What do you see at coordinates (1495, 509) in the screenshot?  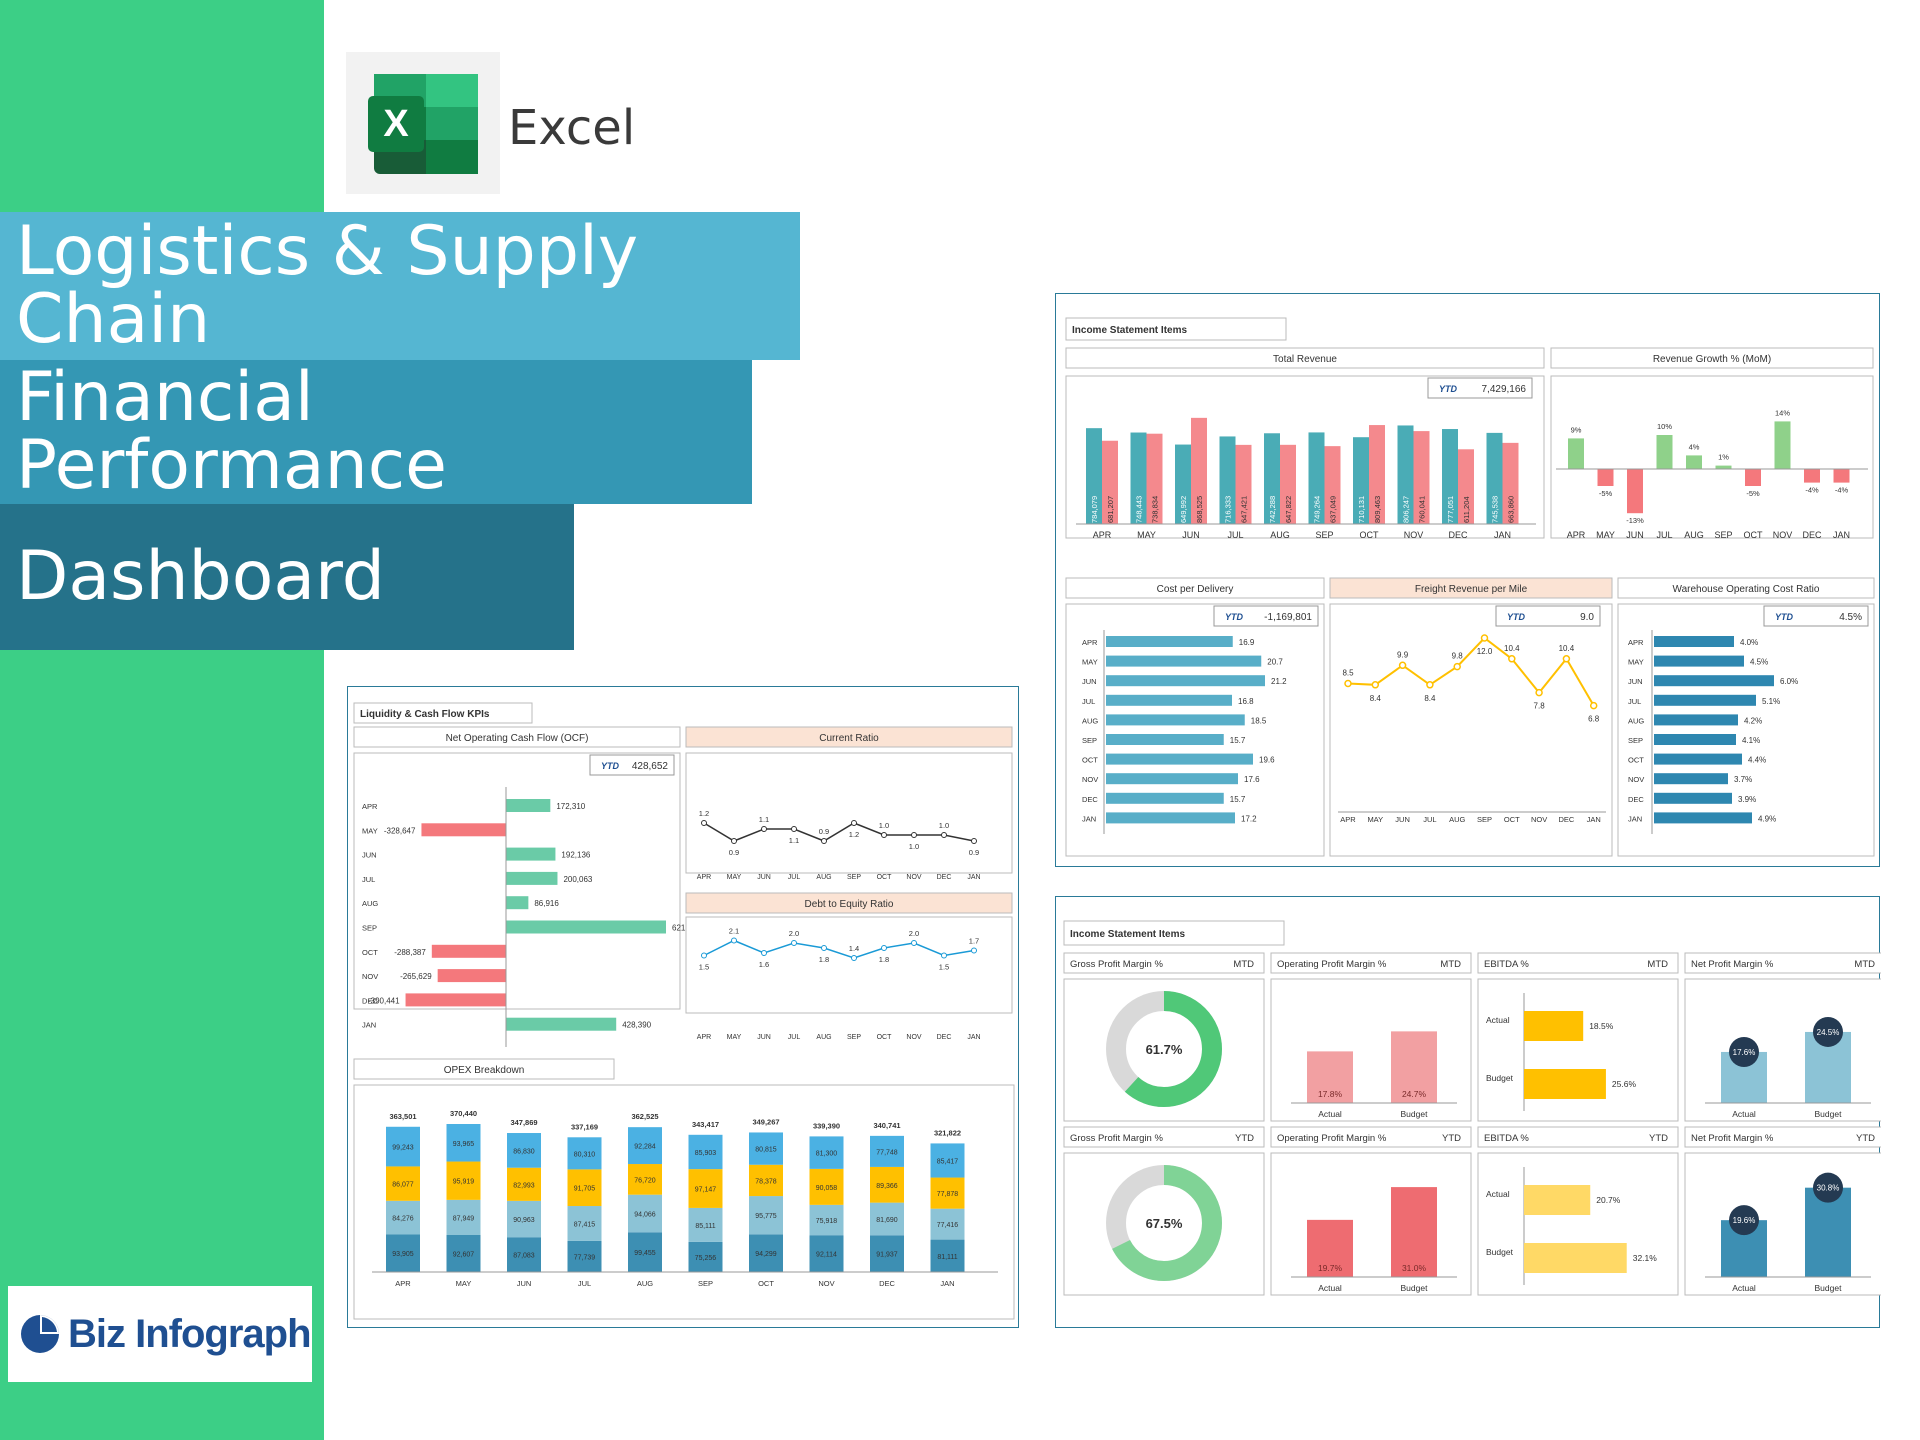 I see `revenue-label-a: 745,538` at bounding box center [1495, 509].